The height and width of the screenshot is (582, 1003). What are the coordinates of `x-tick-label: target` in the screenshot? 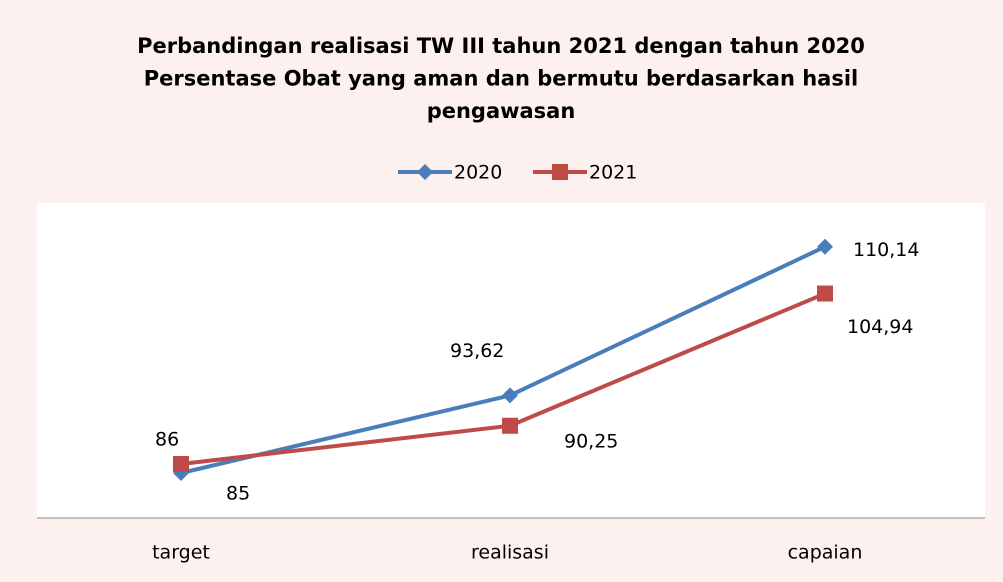 It's located at (181, 553).